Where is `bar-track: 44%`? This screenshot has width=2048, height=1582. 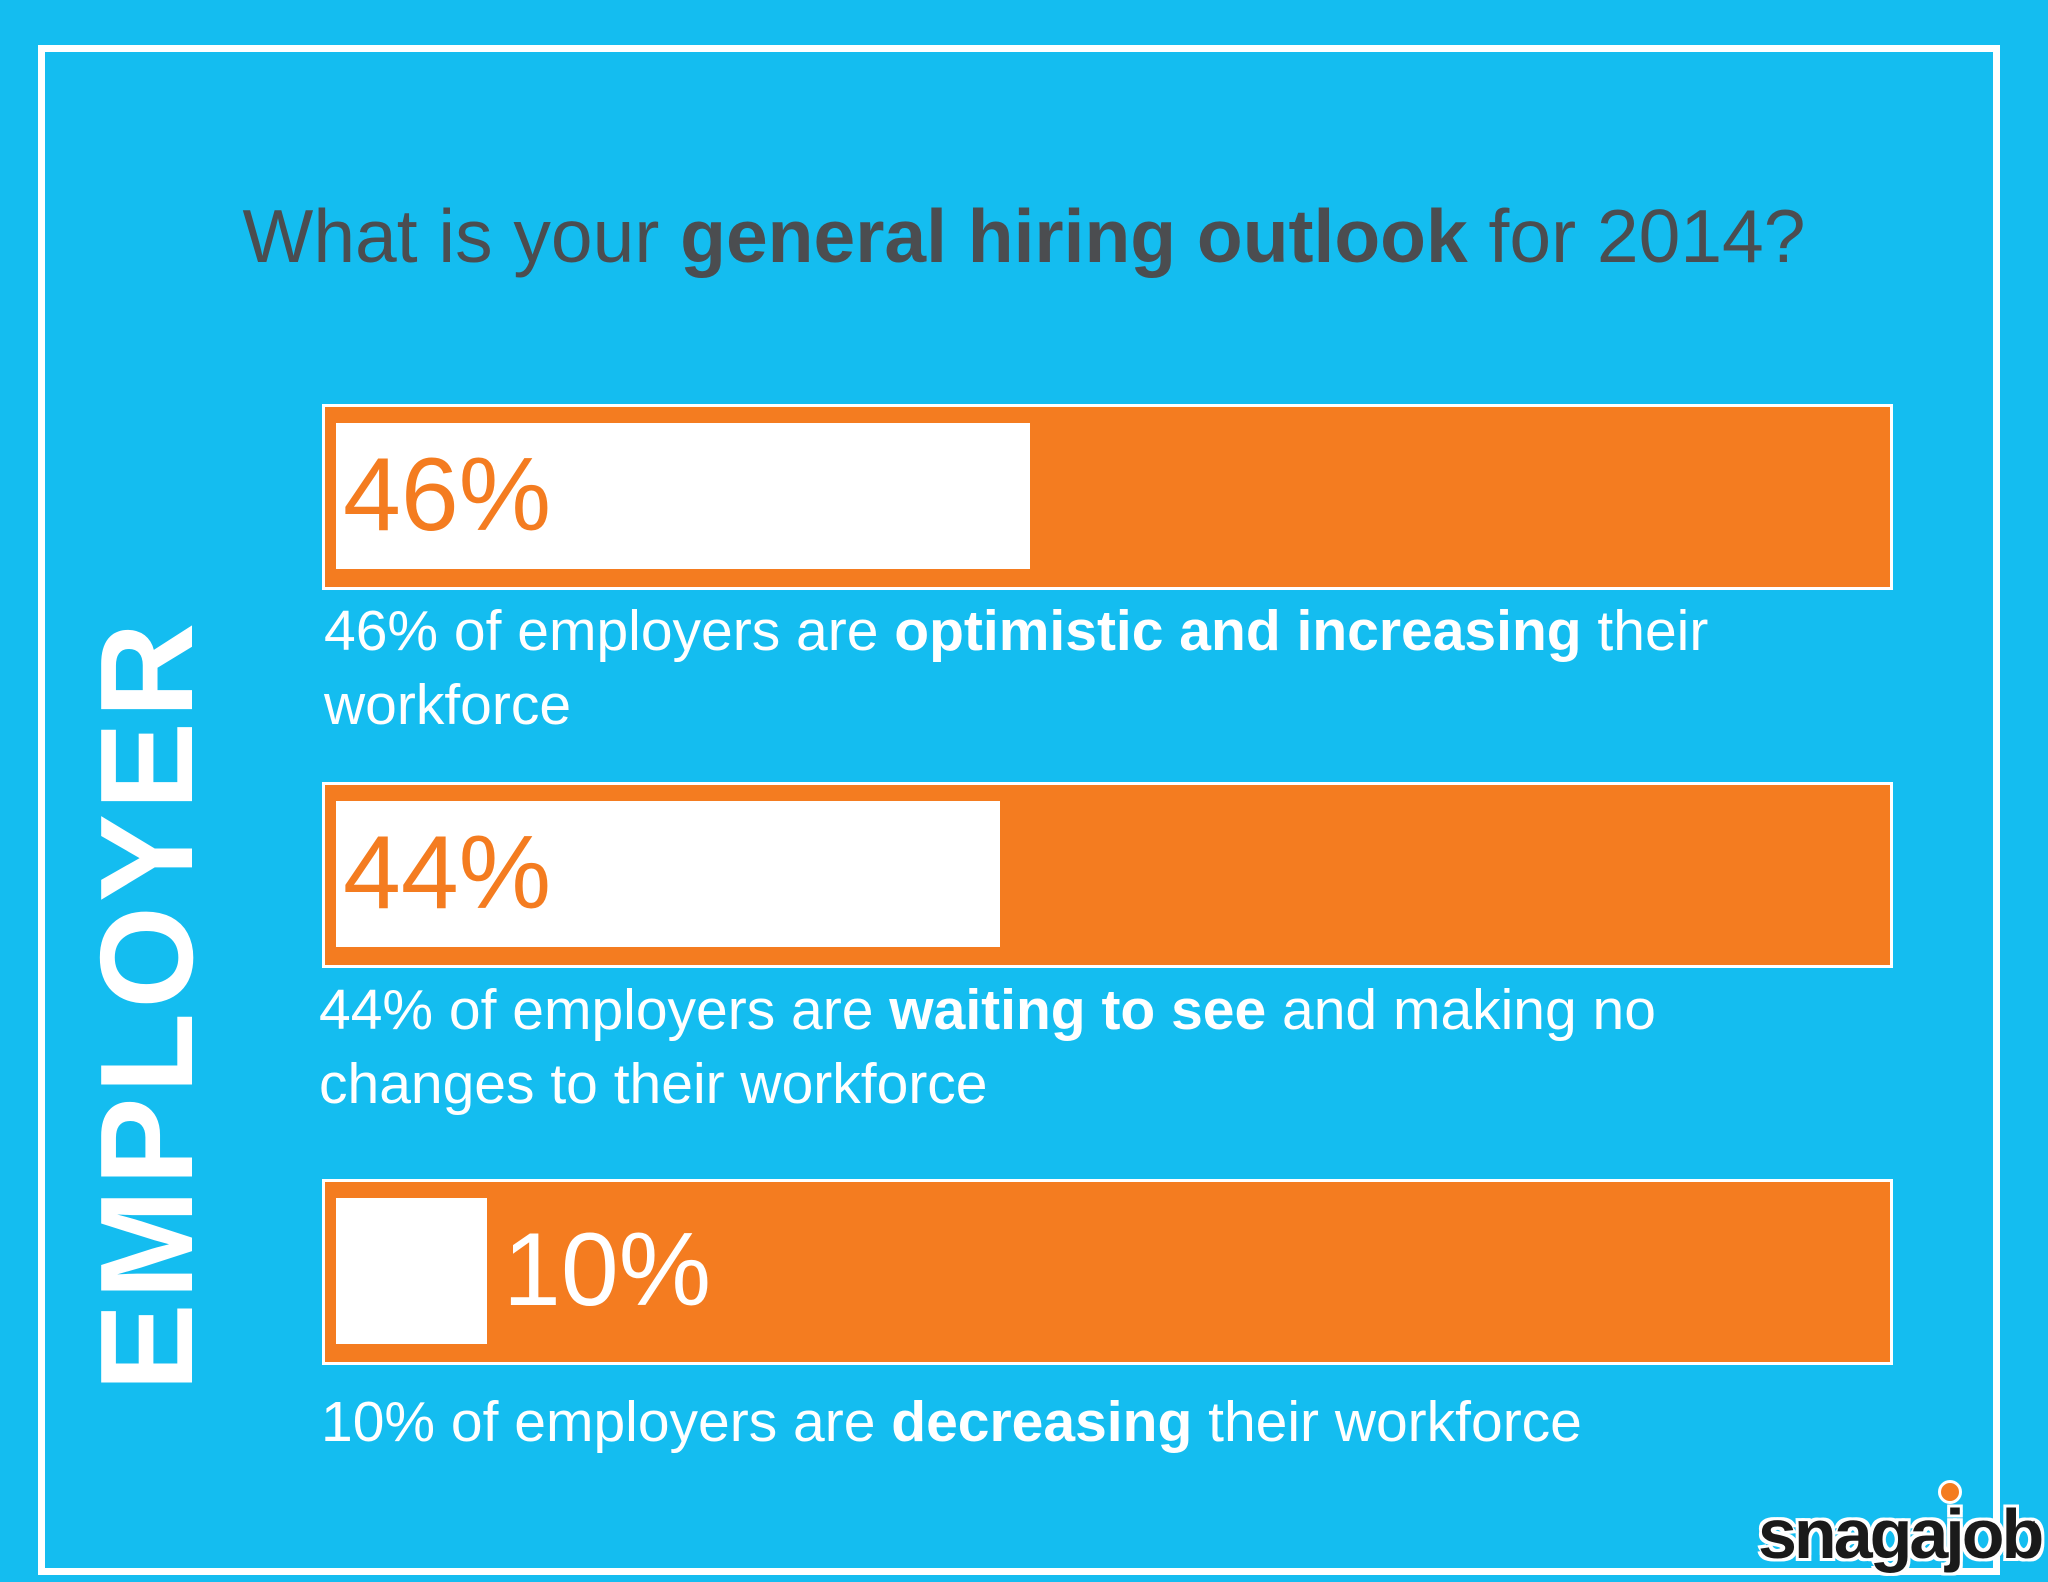 bar-track: 44% is located at coordinates (1107, 875).